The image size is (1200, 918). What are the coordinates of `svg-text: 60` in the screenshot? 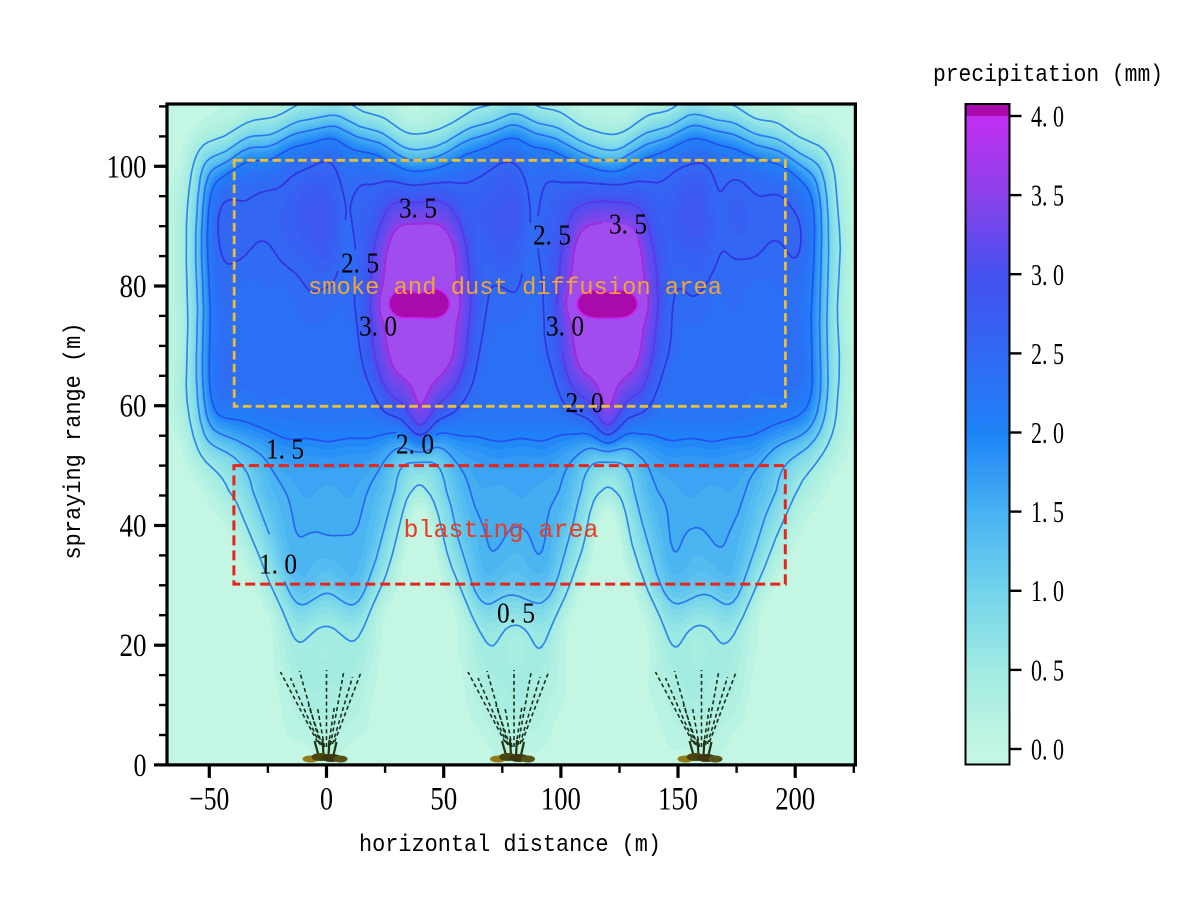 It's located at (133, 407).